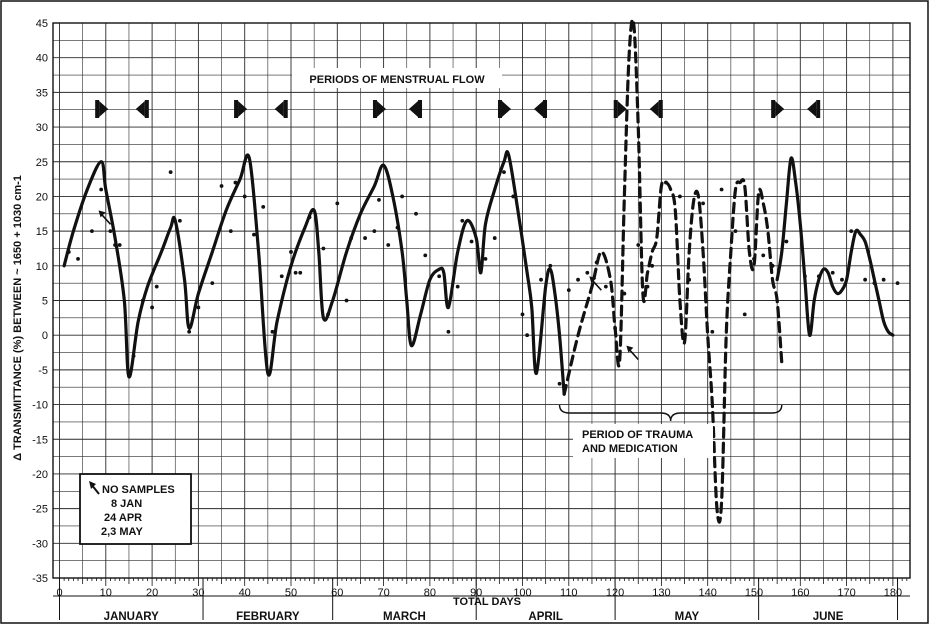  I want to click on legend-line-may: 2,3 MAY, so click(122, 532).